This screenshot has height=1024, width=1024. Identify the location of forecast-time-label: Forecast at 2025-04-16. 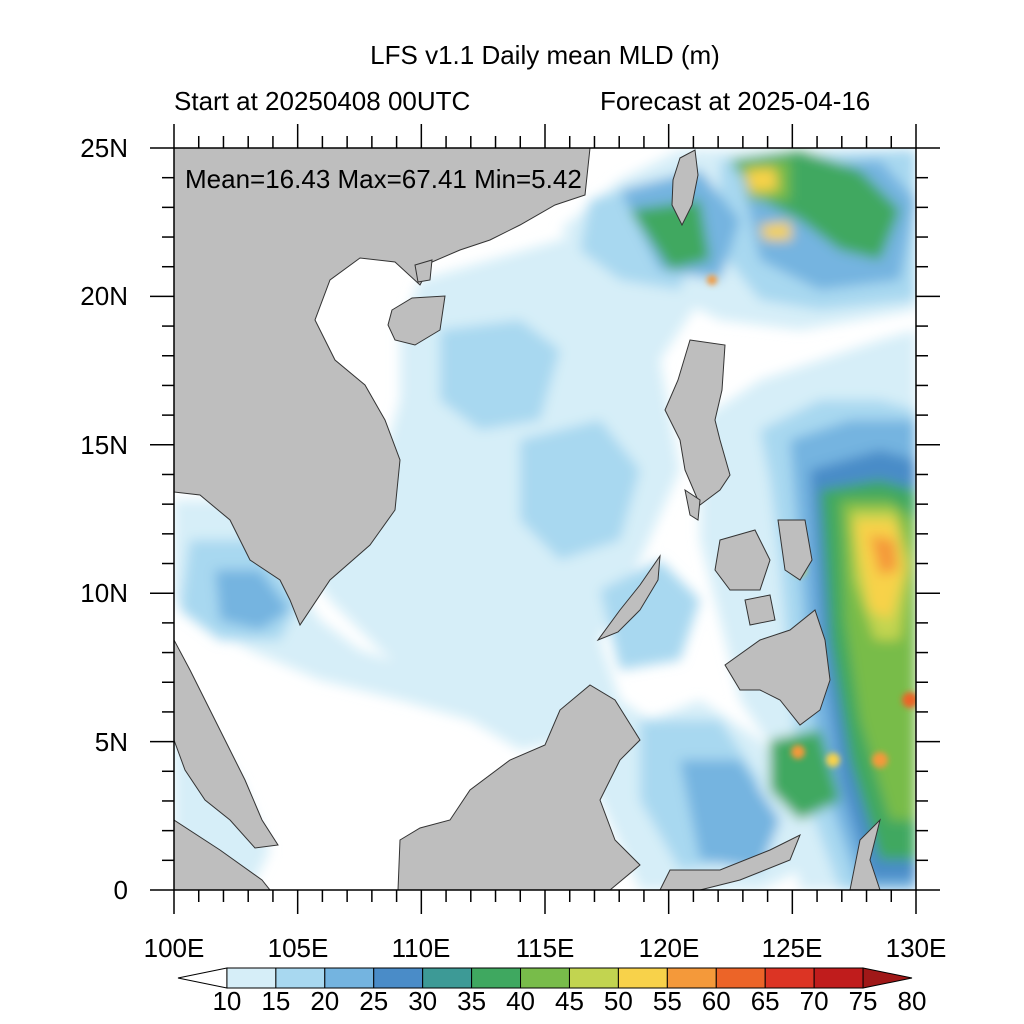
(735, 101).